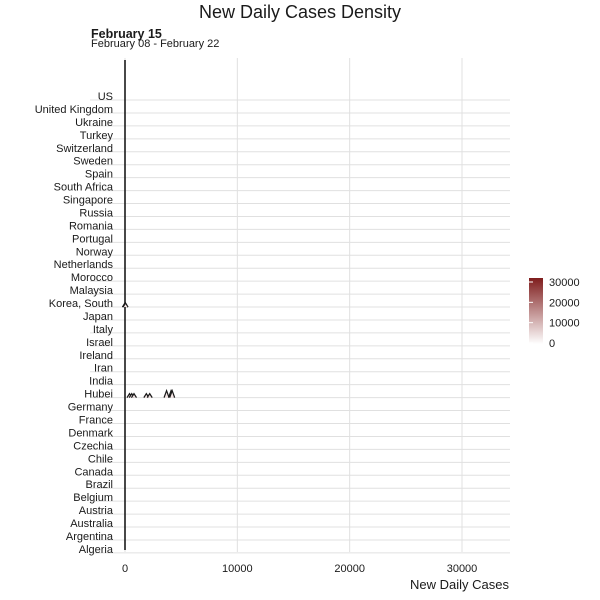 The image size is (600, 600). Describe the element at coordinates (126, 34) in the screenshot. I see `subtitle-date: February 15` at that location.